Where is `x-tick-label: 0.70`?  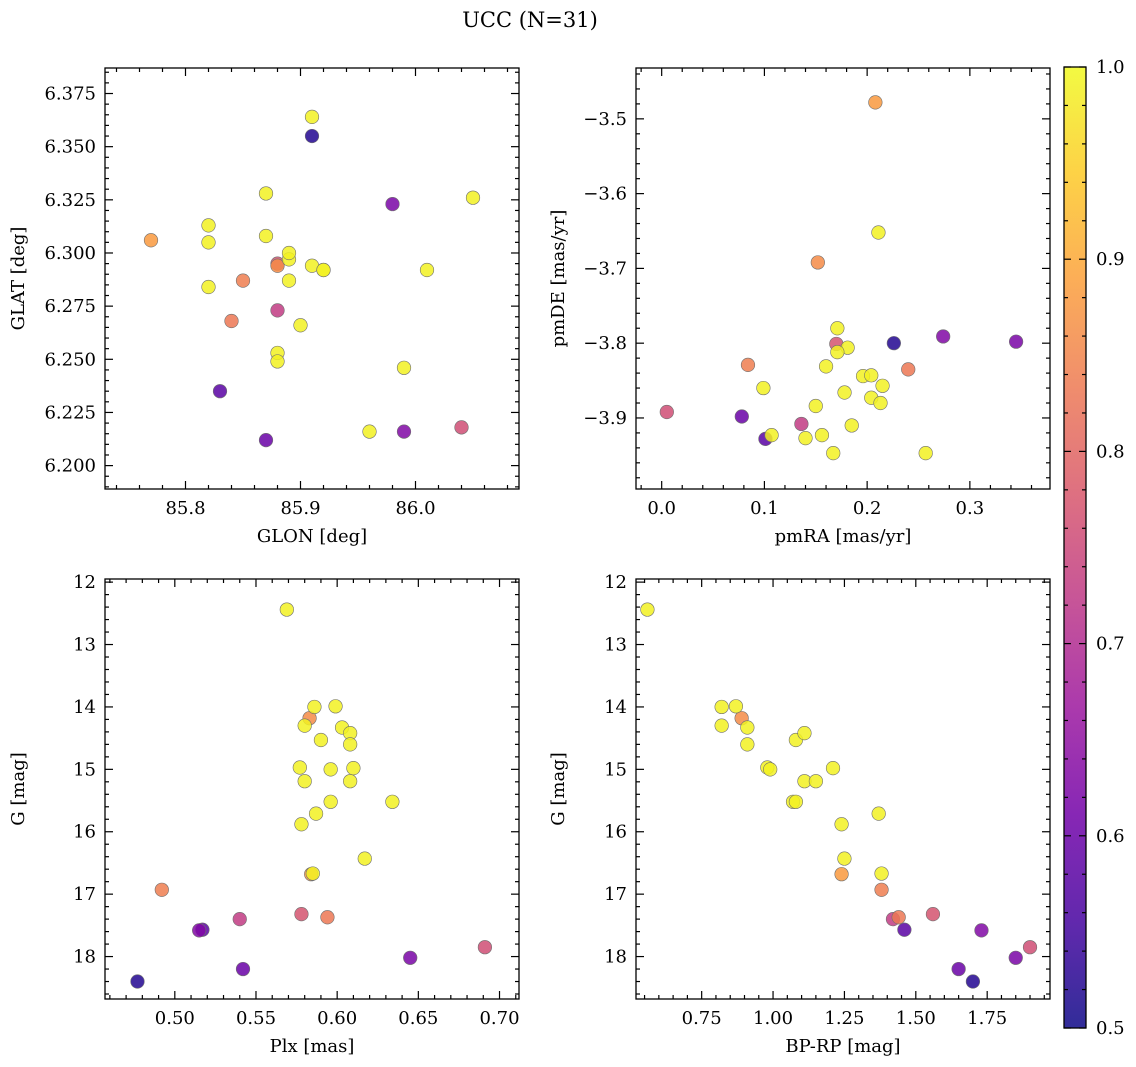 x-tick-label: 0.70 is located at coordinates (499, 1018).